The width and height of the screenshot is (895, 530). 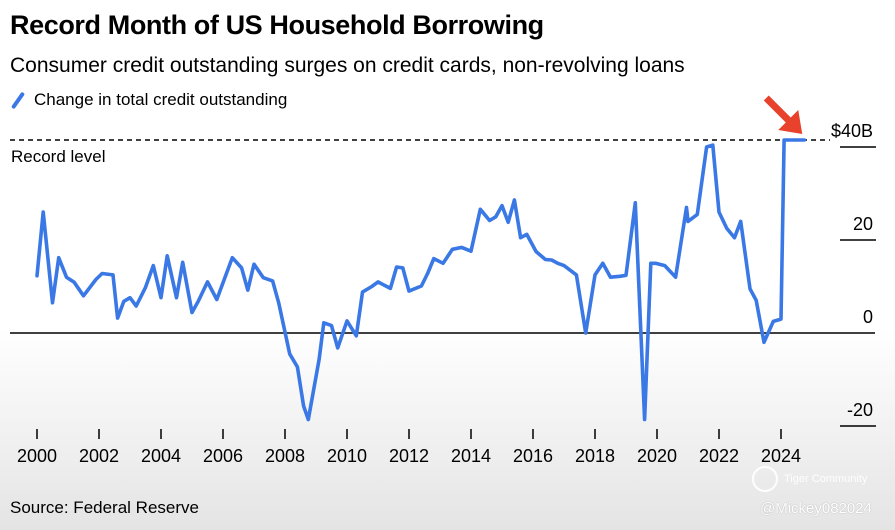 I want to click on source-note: Source: Federal Reserve, so click(x=104, y=507).